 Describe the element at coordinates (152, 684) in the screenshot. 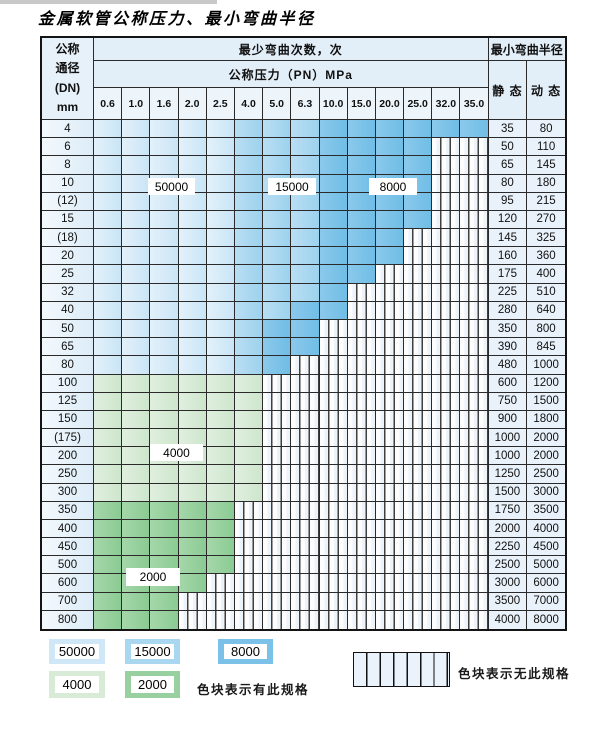

I see `legend-swatch: 2000` at that location.